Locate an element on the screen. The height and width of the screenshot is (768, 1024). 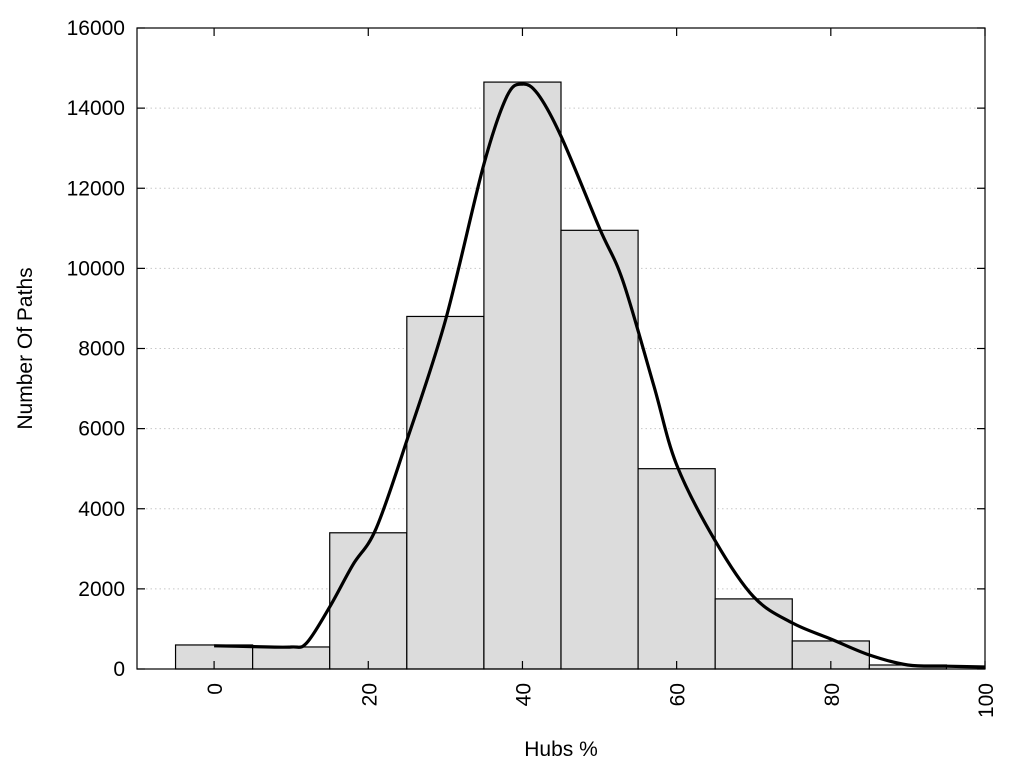
y-tick-label: 12000 is located at coordinates (96, 188).